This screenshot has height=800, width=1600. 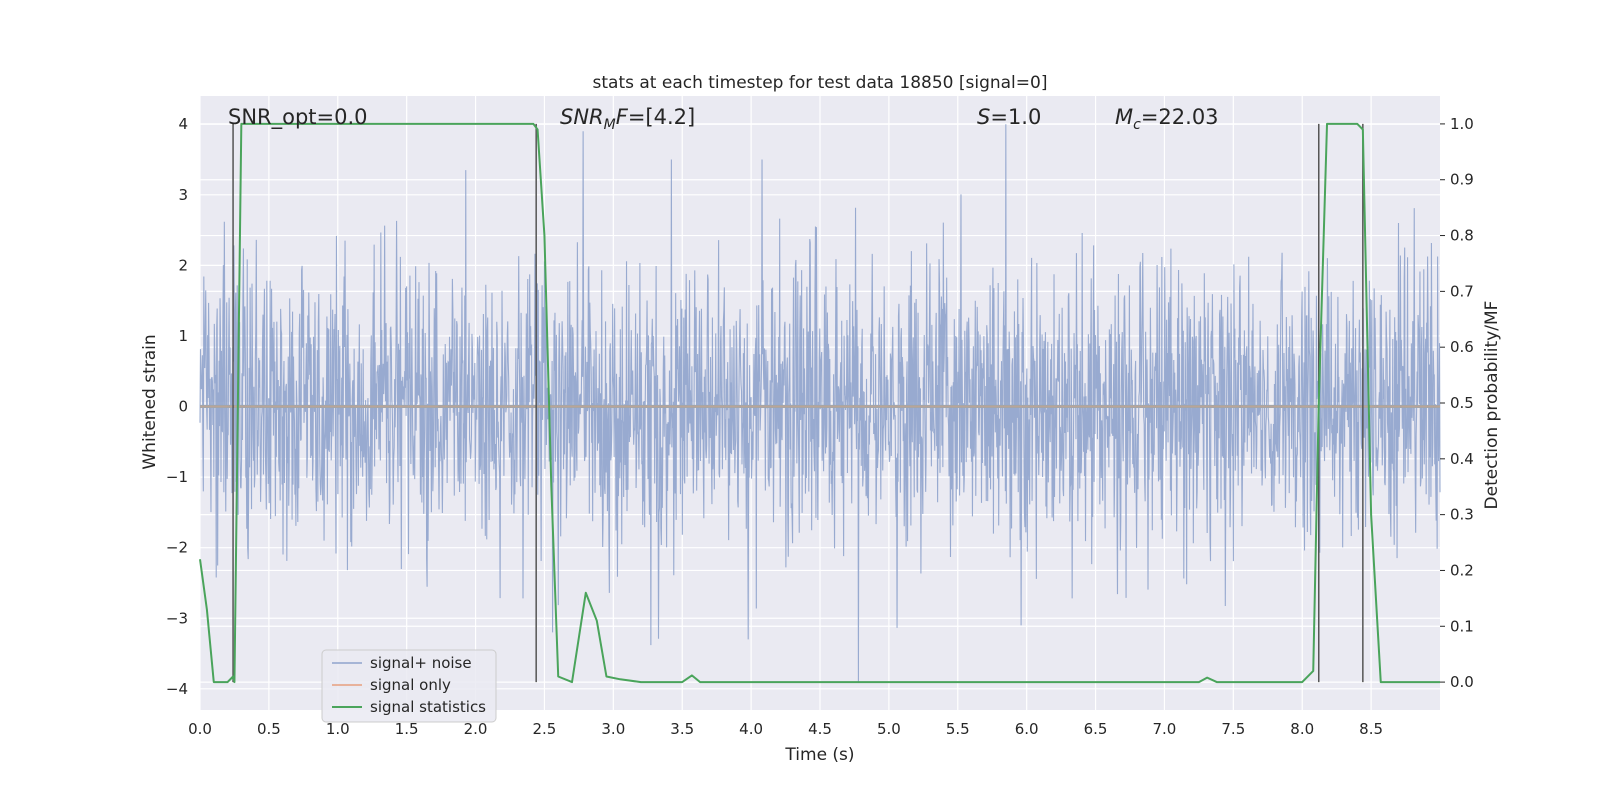 What do you see at coordinates (1462, 124) in the screenshot?
I see `y2-tick-label: 1.0` at bounding box center [1462, 124].